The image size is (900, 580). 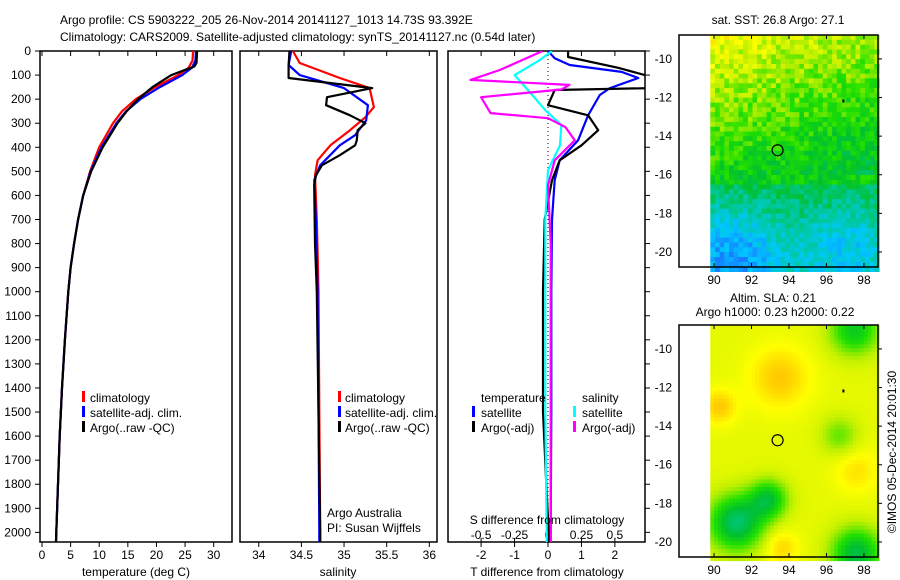 I want to click on depth-tick-label: 100, so click(x=21, y=75).